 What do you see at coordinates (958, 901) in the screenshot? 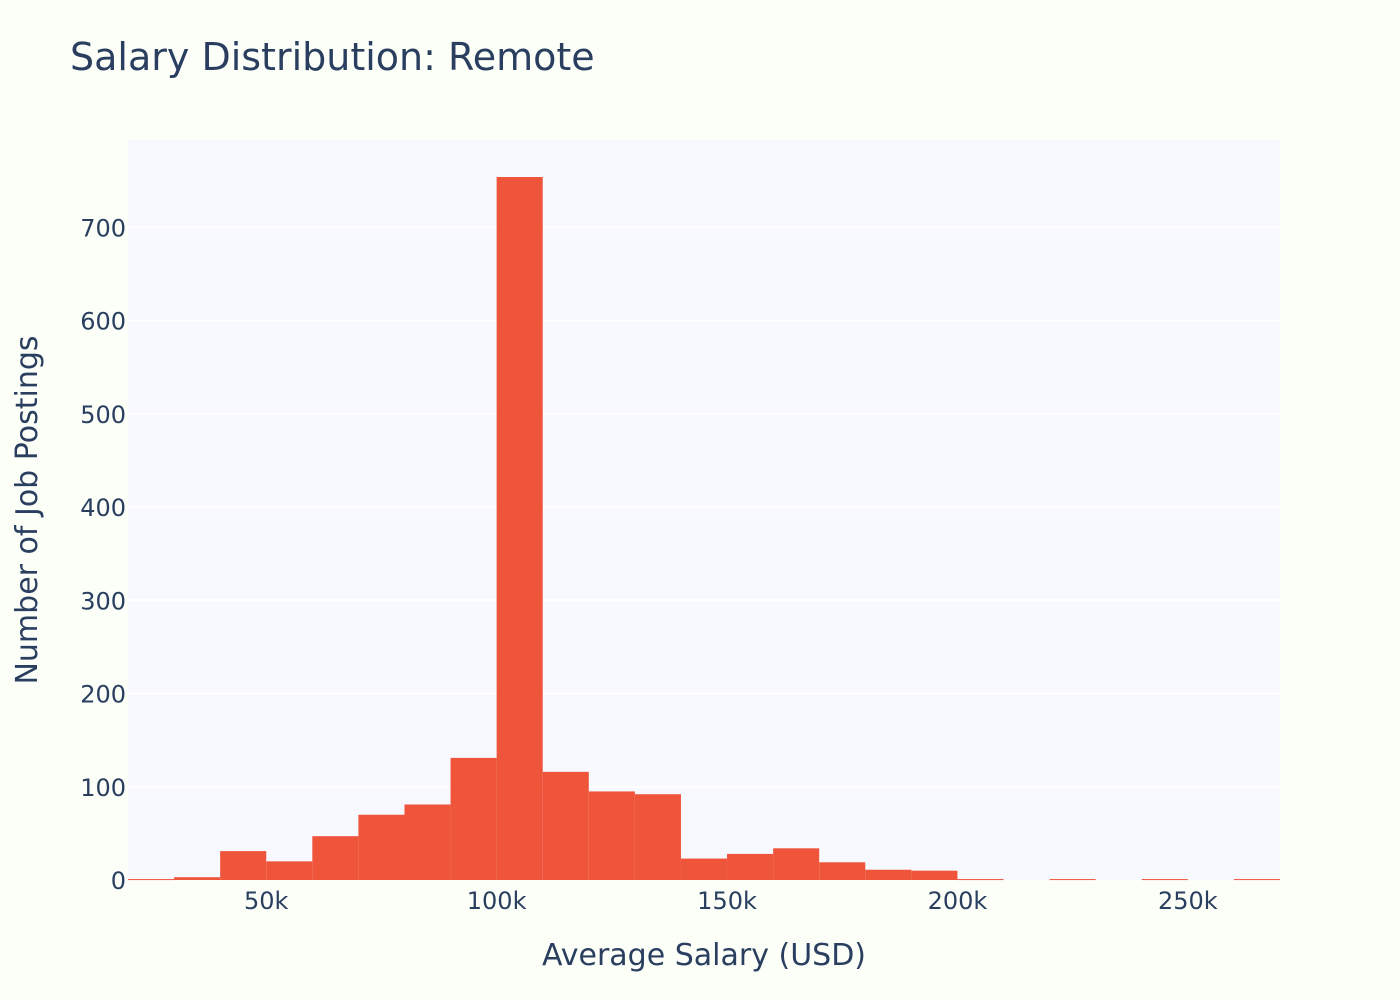
I see `x-tick-label: 200k` at bounding box center [958, 901].